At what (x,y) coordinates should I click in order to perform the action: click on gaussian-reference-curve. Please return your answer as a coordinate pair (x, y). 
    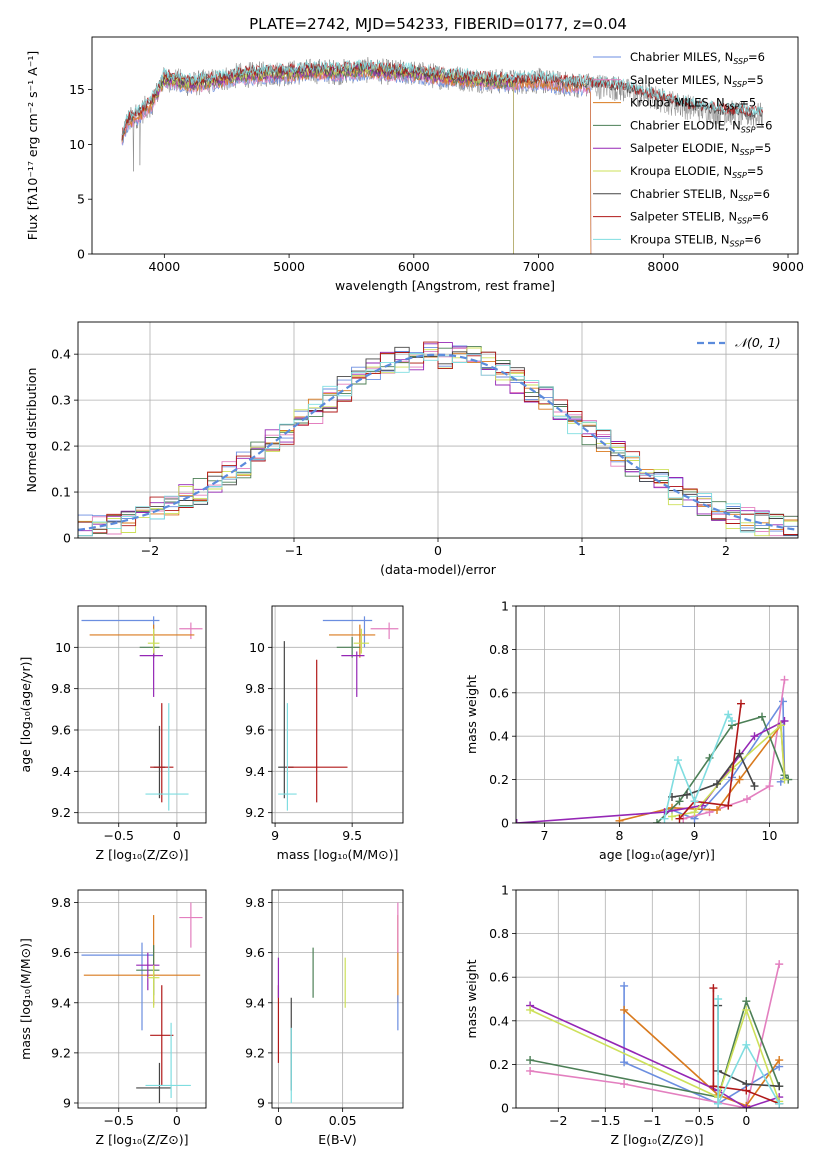
    Looking at the image, I should click on (438, 442).